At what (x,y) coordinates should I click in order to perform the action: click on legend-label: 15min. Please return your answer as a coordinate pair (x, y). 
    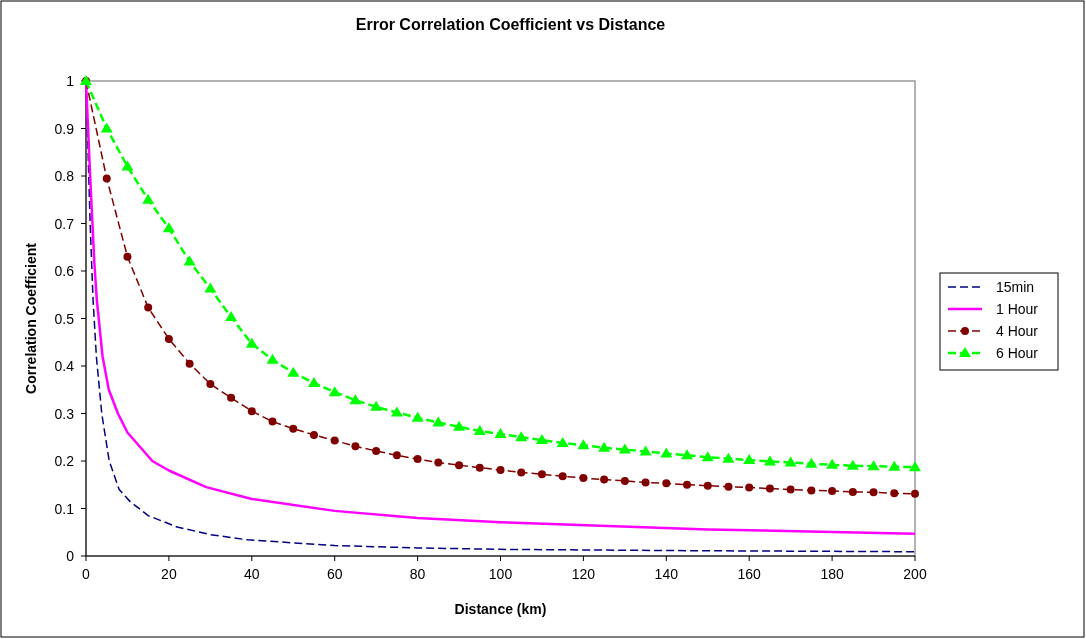
    Looking at the image, I should click on (1015, 287).